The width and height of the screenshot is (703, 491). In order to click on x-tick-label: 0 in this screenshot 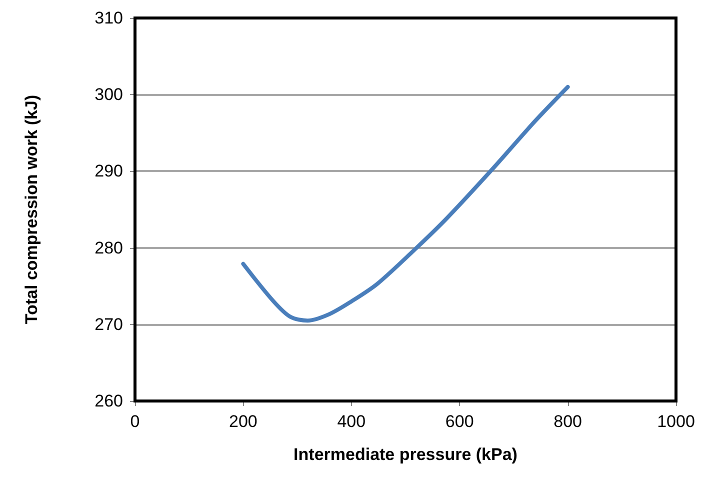, I will do `click(135, 421)`.